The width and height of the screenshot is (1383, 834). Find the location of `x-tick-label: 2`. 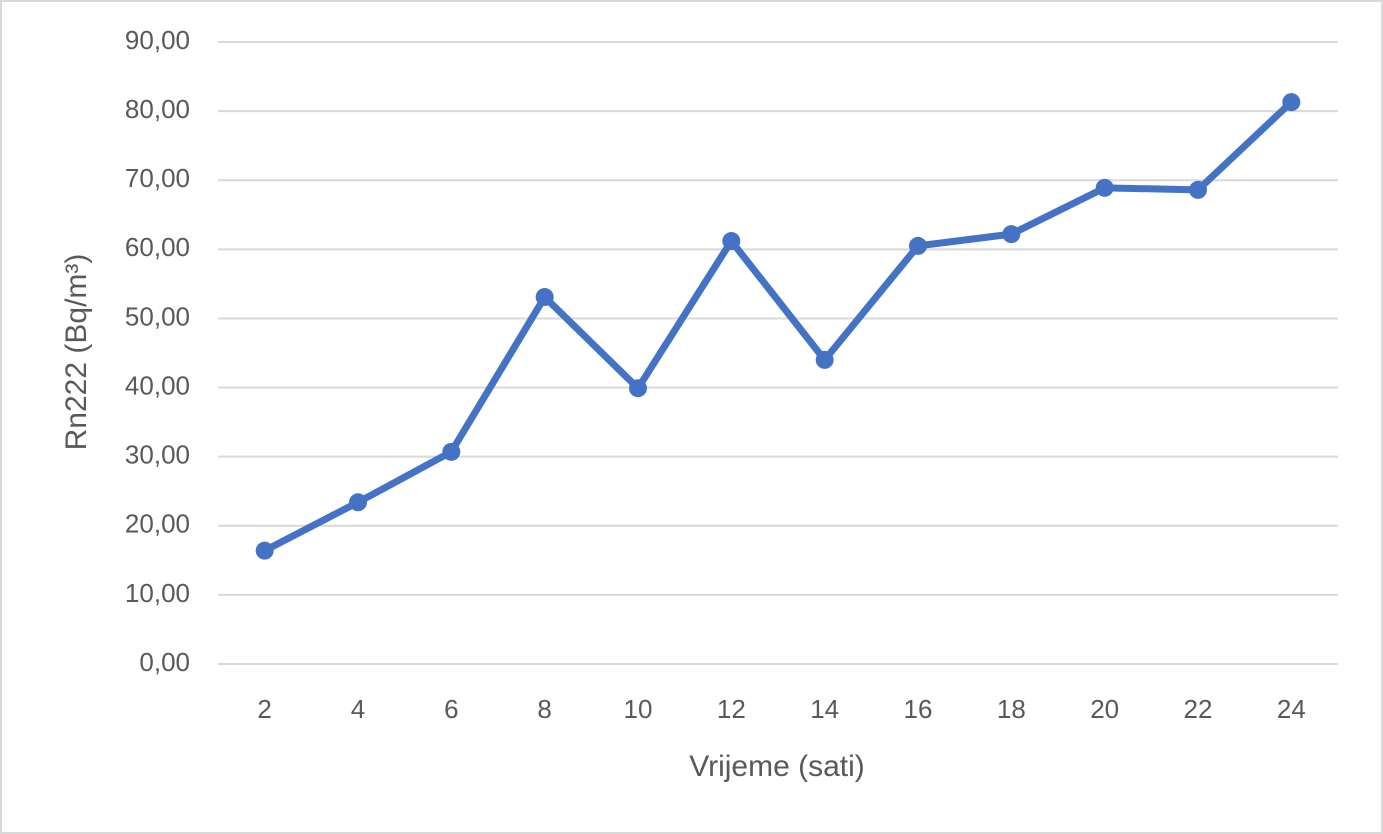

x-tick-label: 2 is located at coordinates (264, 709).